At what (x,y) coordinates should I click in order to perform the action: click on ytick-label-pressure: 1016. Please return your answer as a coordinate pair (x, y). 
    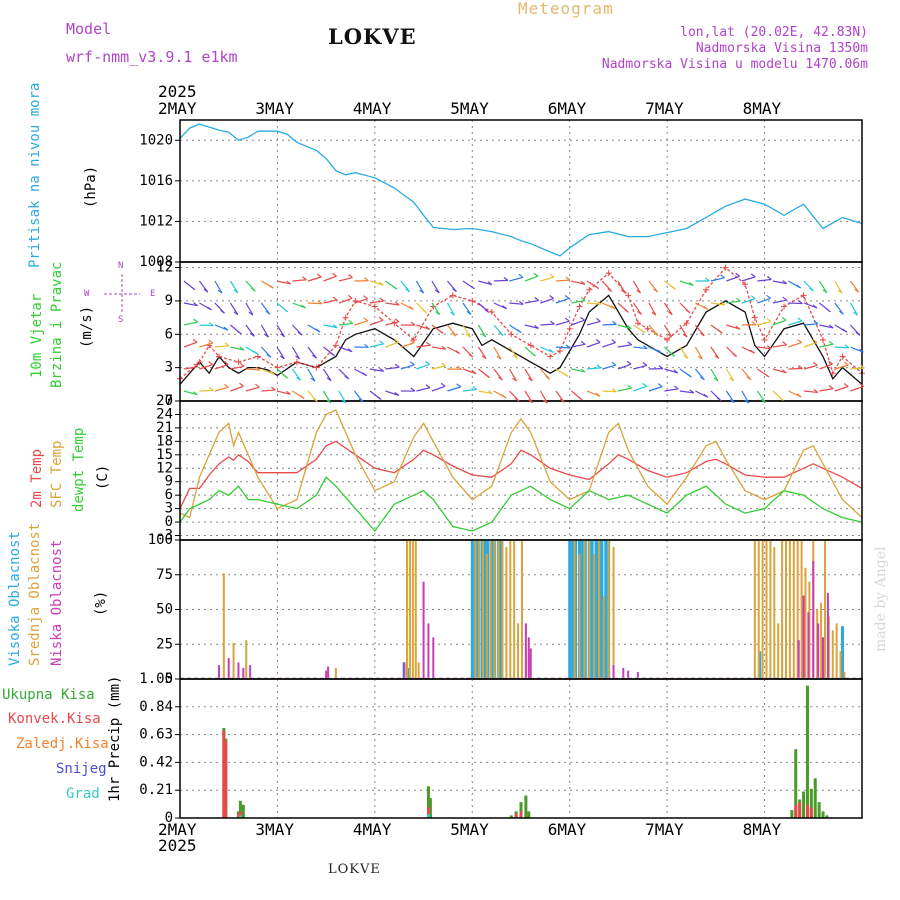
    Looking at the image, I should click on (156, 181).